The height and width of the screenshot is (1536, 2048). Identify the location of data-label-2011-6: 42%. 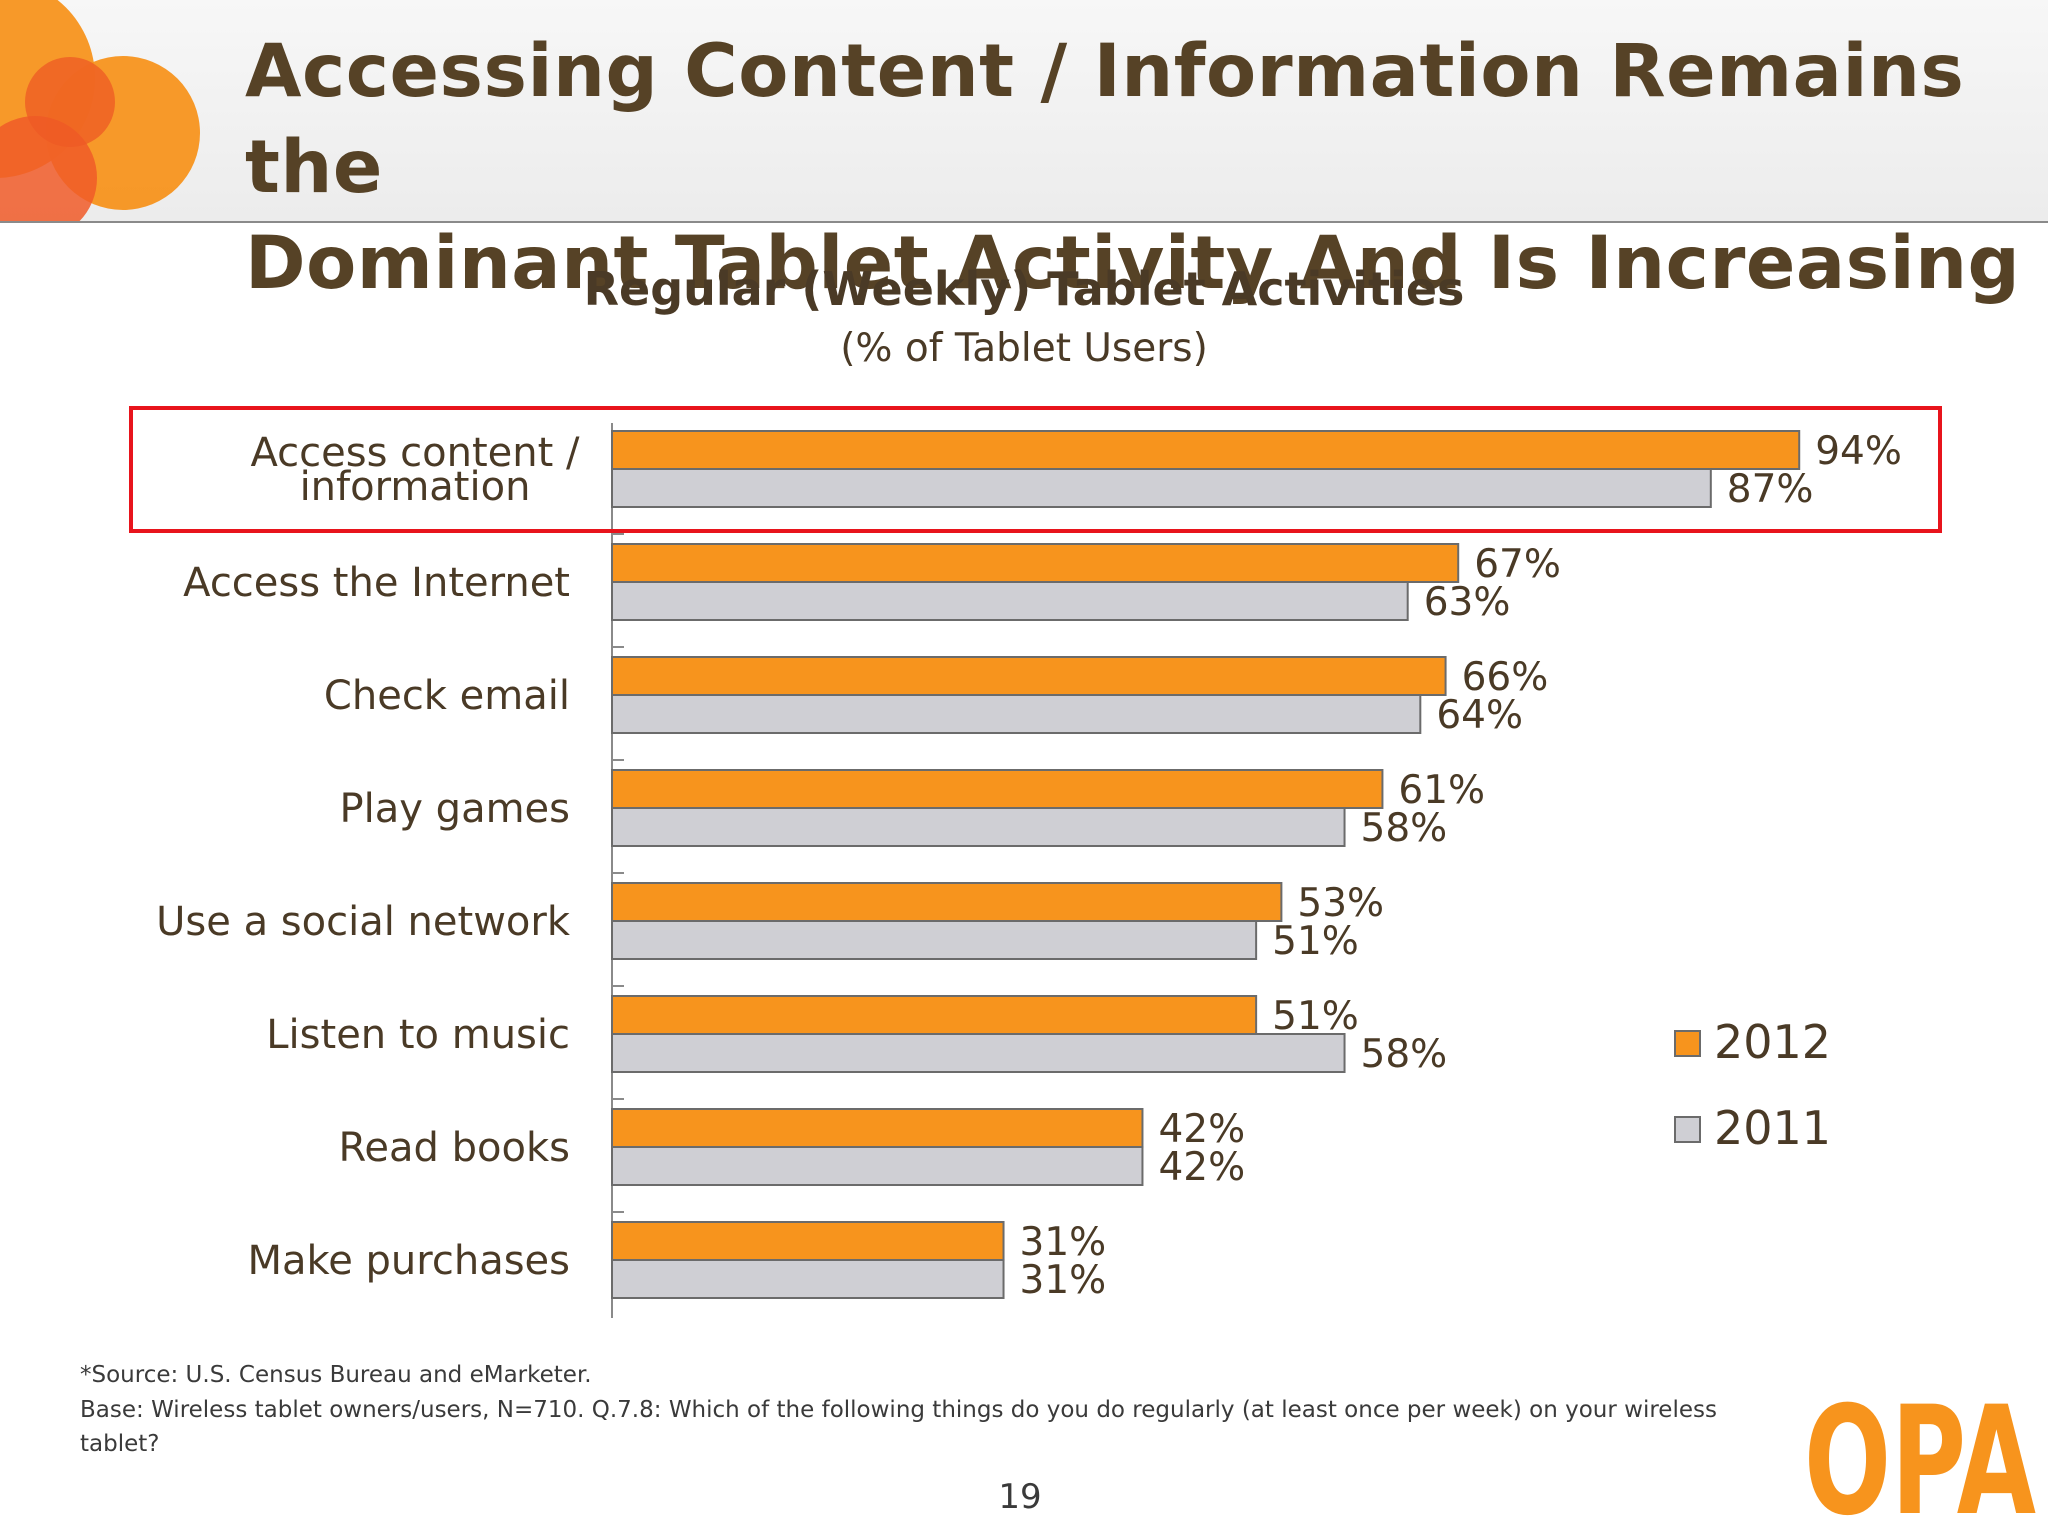
(1201, 1167).